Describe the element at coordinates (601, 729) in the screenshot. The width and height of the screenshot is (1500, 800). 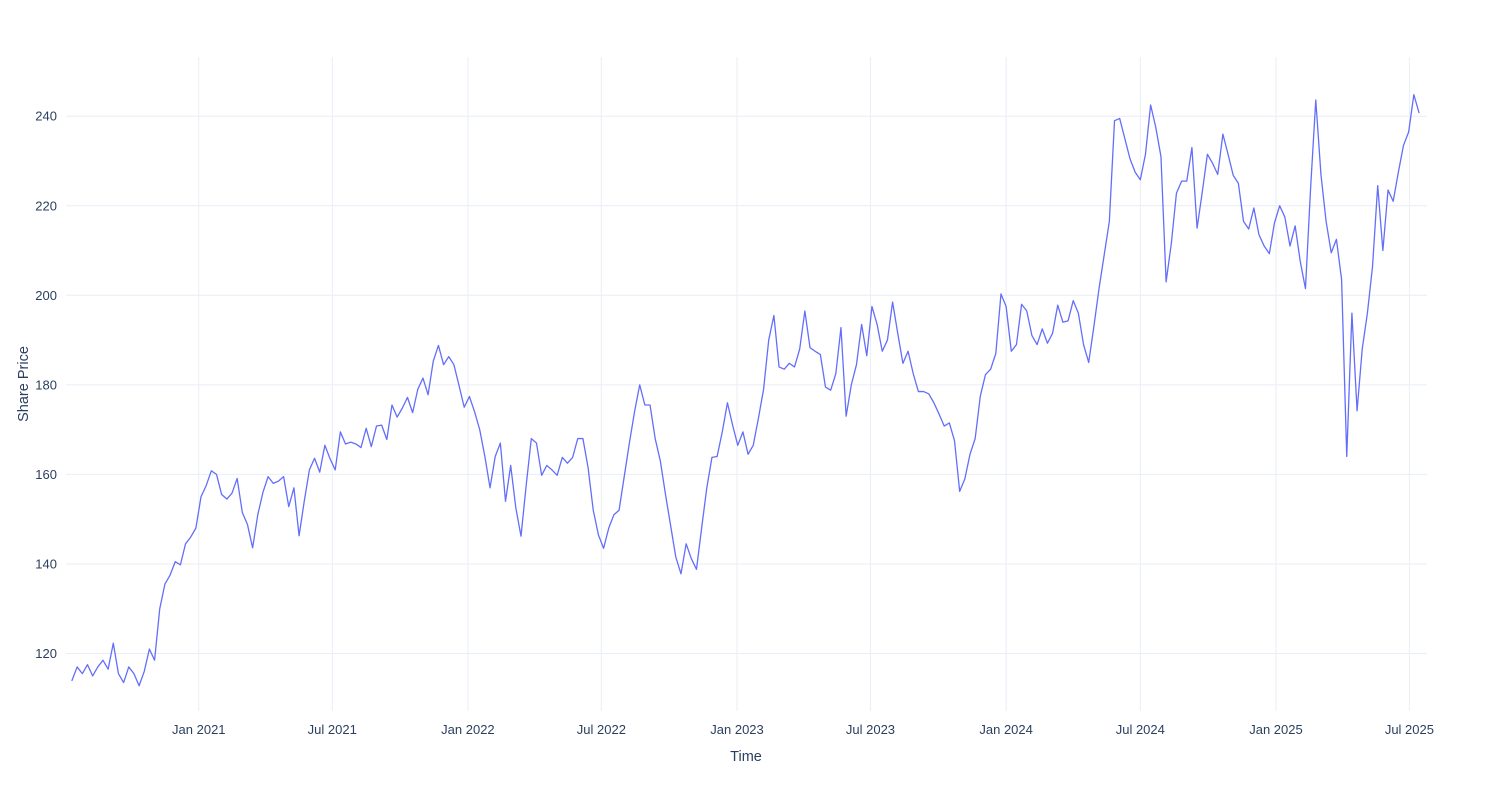
I see `x-tick-label: Jul 2022` at that location.